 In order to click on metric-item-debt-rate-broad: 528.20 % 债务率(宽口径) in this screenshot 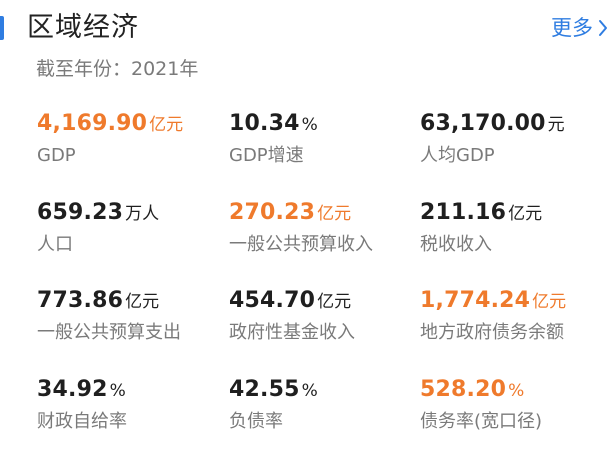, I will do `click(512, 404)`.